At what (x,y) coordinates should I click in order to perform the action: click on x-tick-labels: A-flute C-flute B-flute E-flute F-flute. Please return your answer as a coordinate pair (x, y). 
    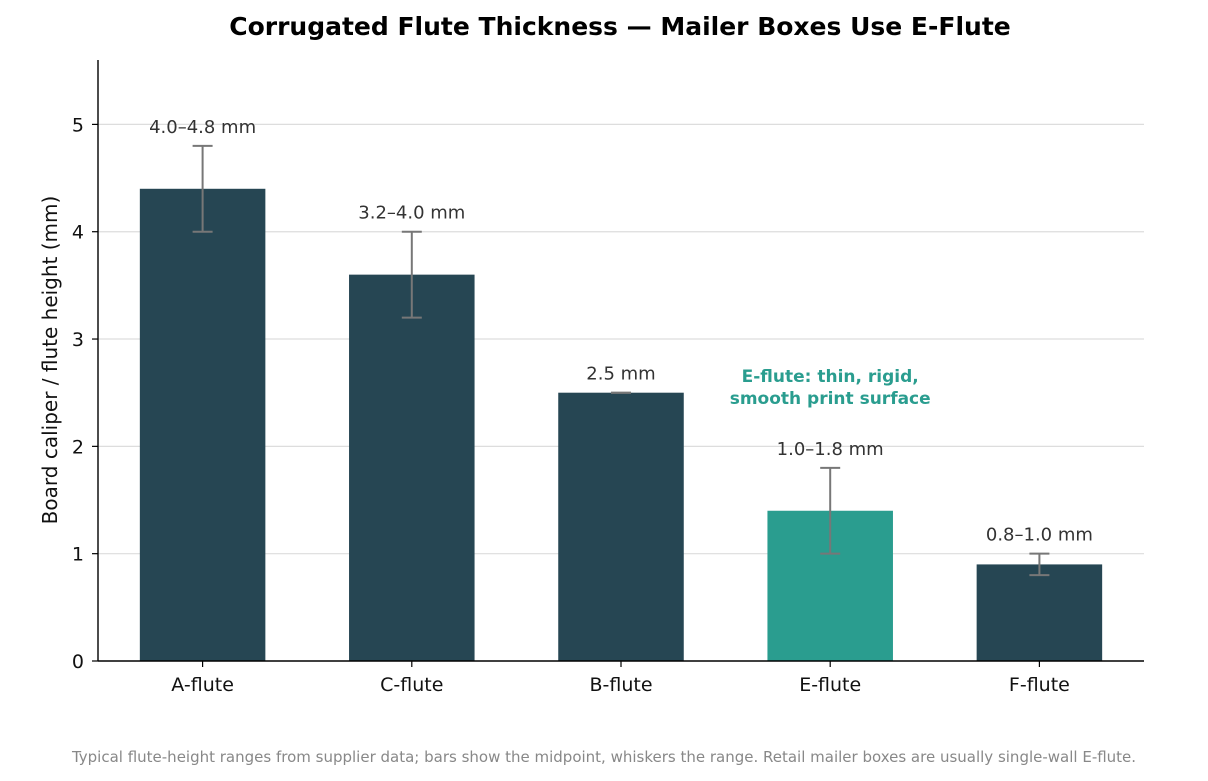
    Looking at the image, I should click on (620, 685).